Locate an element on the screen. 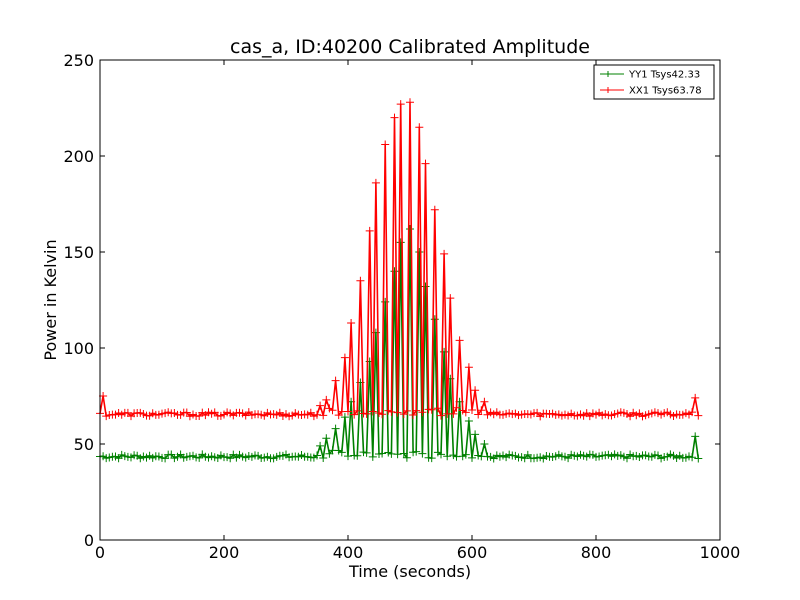  legend-marker-yy1 is located at coordinates (608, 74).